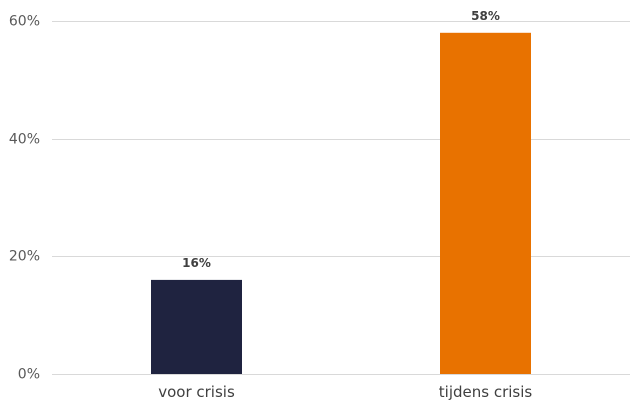  Describe the element at coordinates (24, 257) in the screenshot. I see `y-tick-label: 20%` at that location.